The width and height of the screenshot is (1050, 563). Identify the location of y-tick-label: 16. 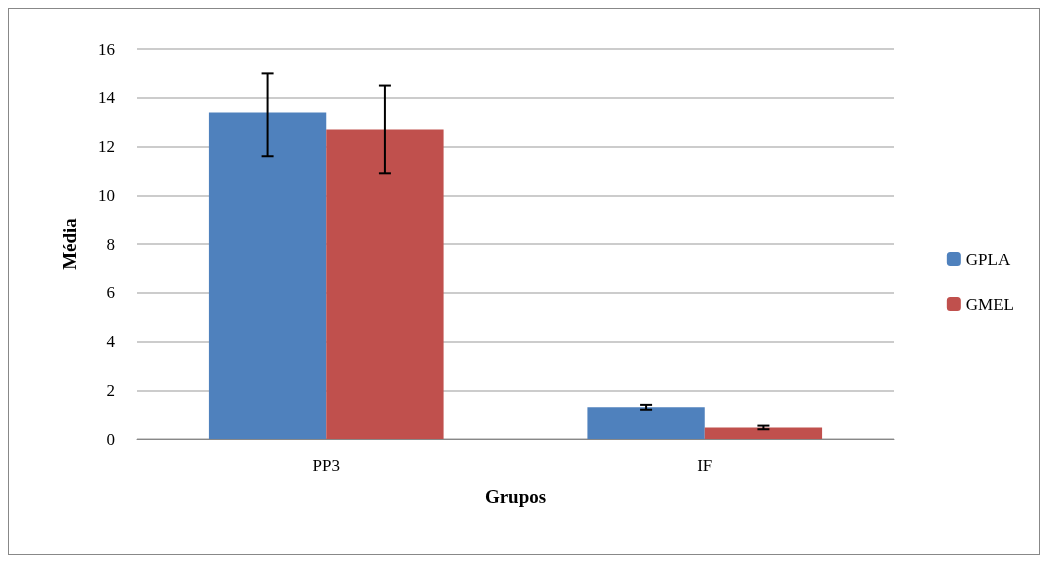
(106, 49).